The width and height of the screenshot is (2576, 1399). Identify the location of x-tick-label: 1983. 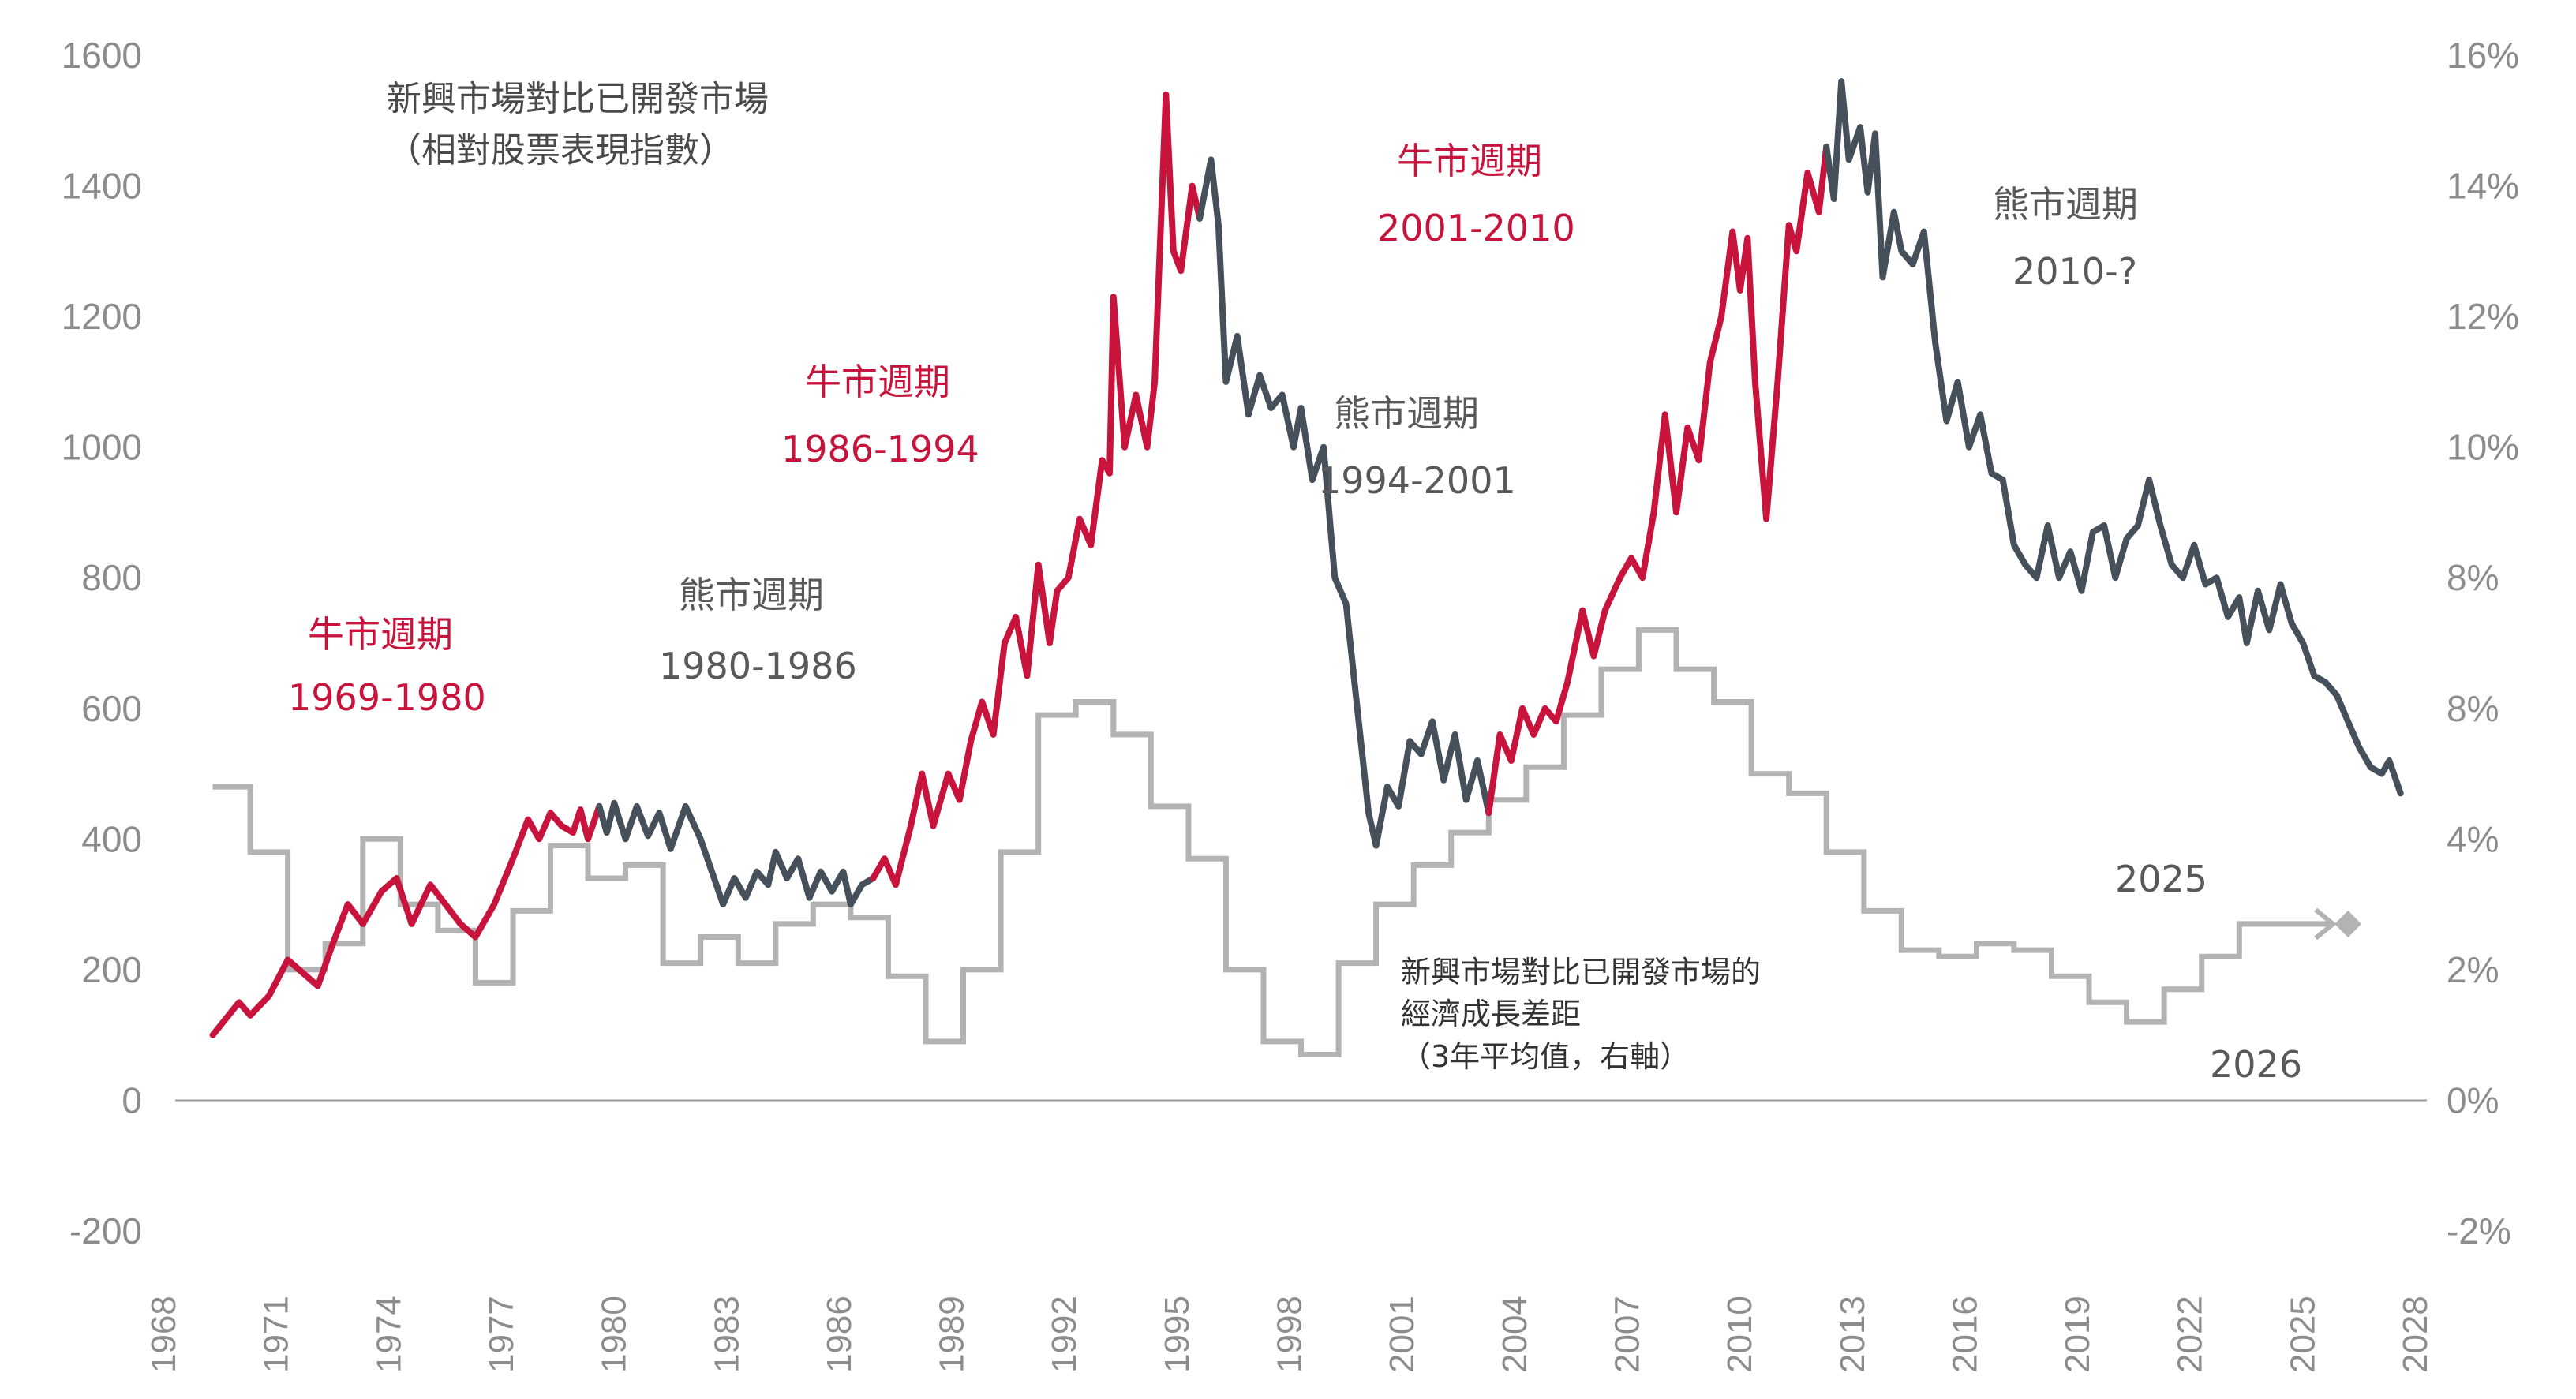
(726, 1334).